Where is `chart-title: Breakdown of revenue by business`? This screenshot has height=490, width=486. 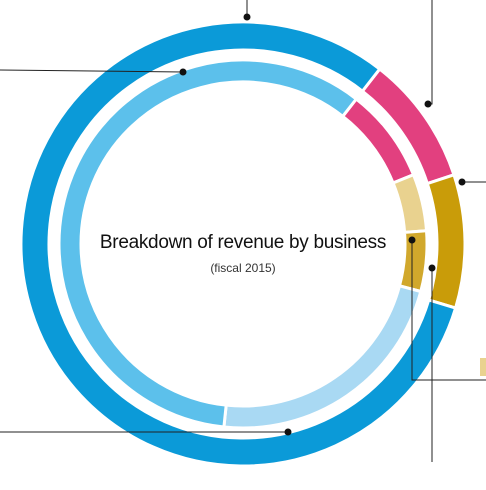 chart-title: Breakdown of revenue by business is located at coordinates (243, 242).